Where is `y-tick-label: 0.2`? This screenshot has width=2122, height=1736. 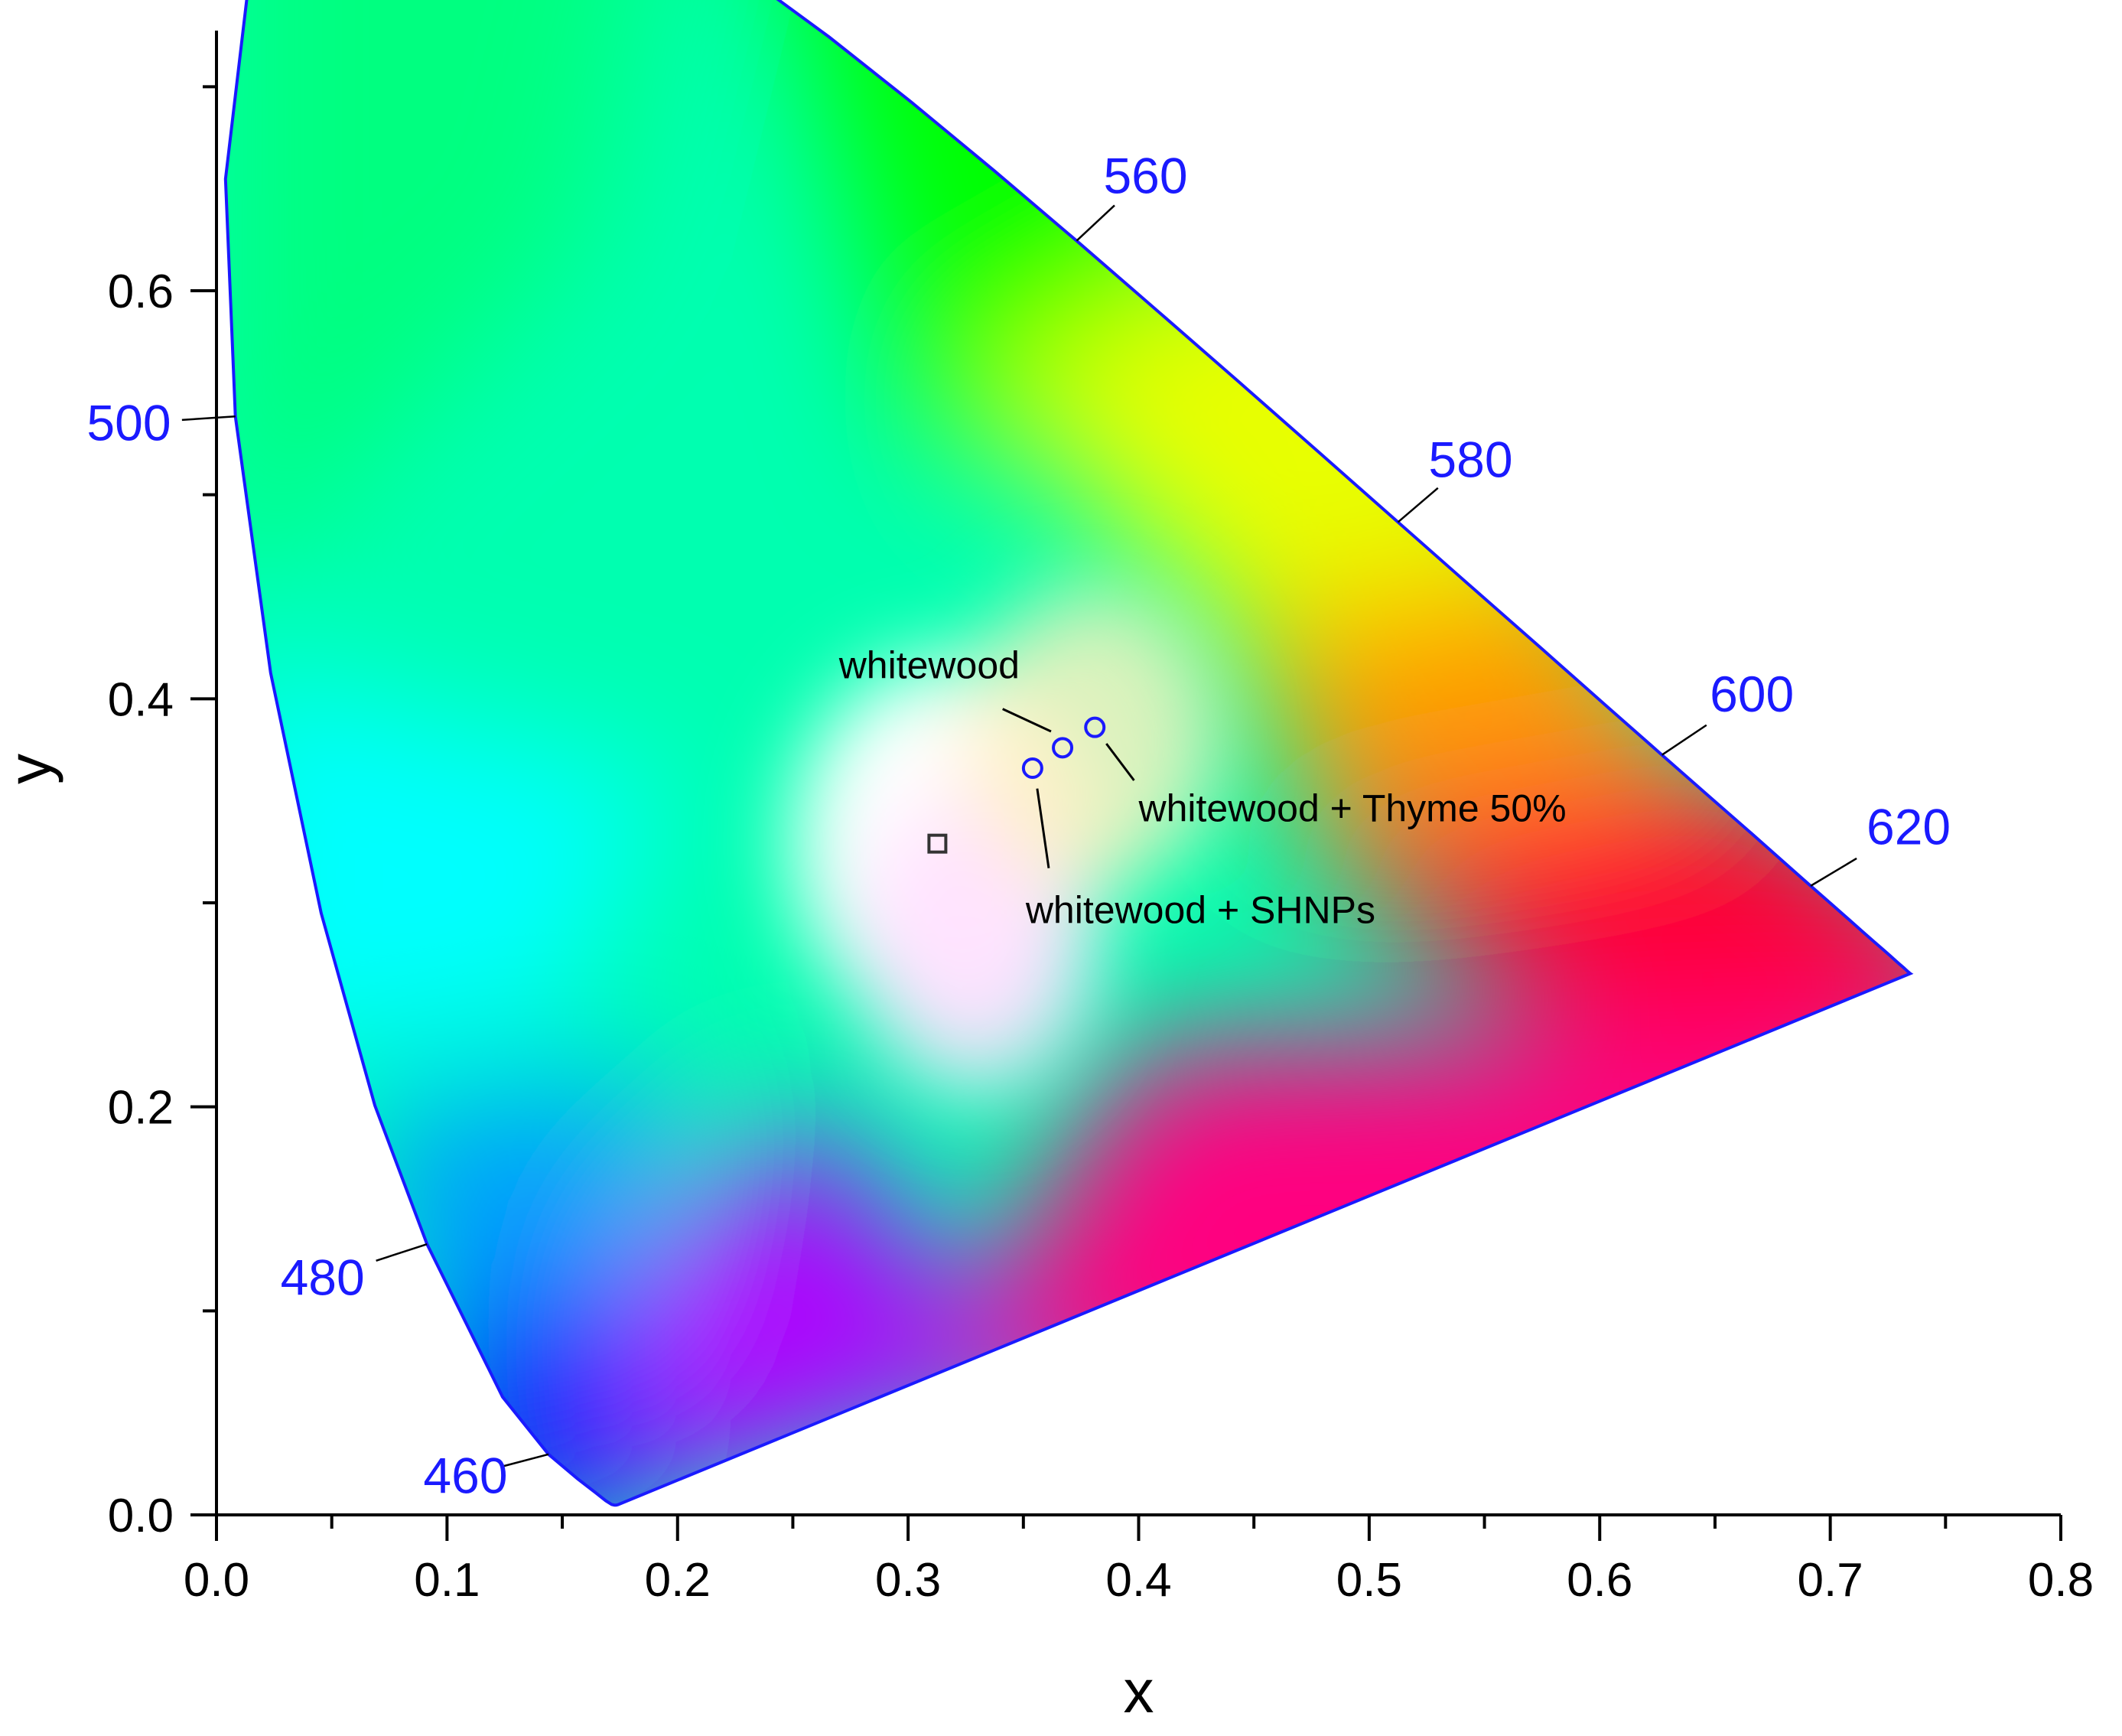 y-tick-label: 0.2 is located at coordinates (141, 1108).